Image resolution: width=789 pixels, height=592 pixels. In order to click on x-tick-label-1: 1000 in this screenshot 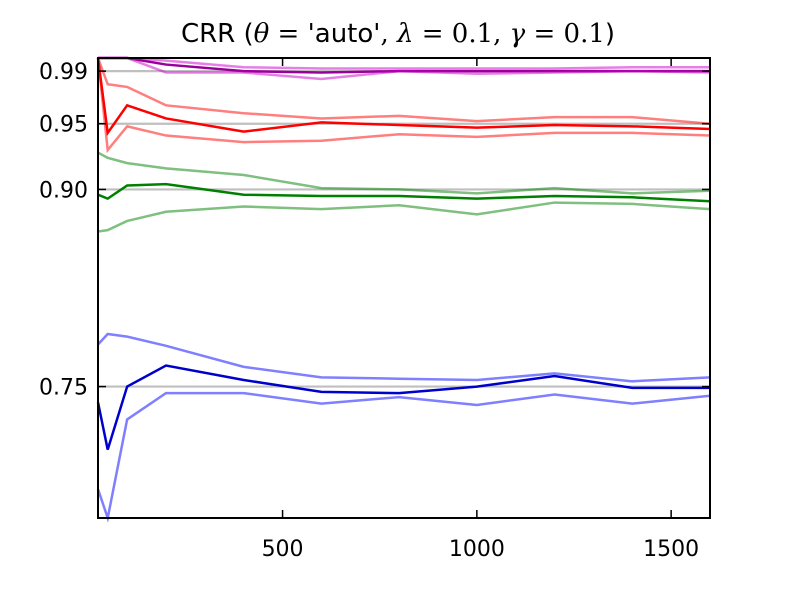, I will do `click(477, 549)`.